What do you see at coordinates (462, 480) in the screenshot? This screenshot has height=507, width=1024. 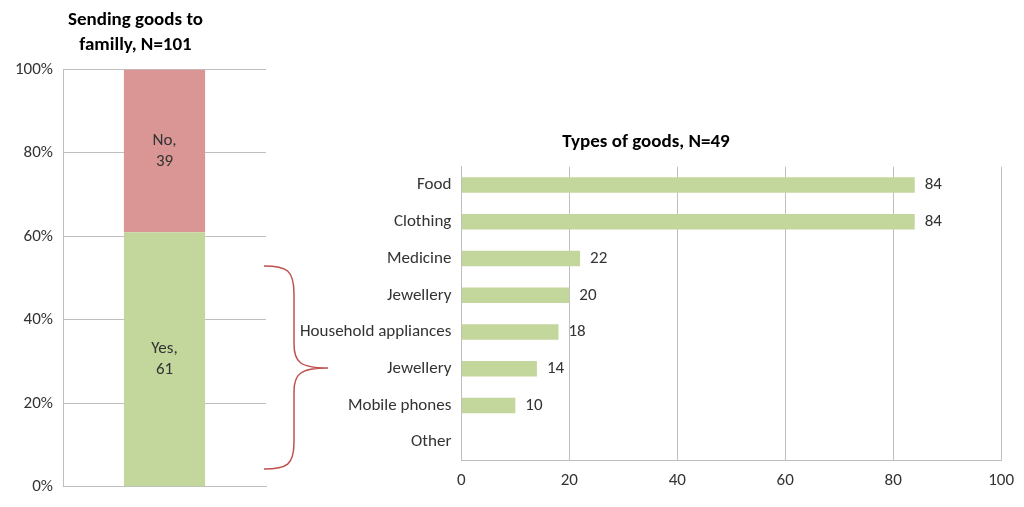 I see `x-tick-label: 0` at bounding box center [462, 480].